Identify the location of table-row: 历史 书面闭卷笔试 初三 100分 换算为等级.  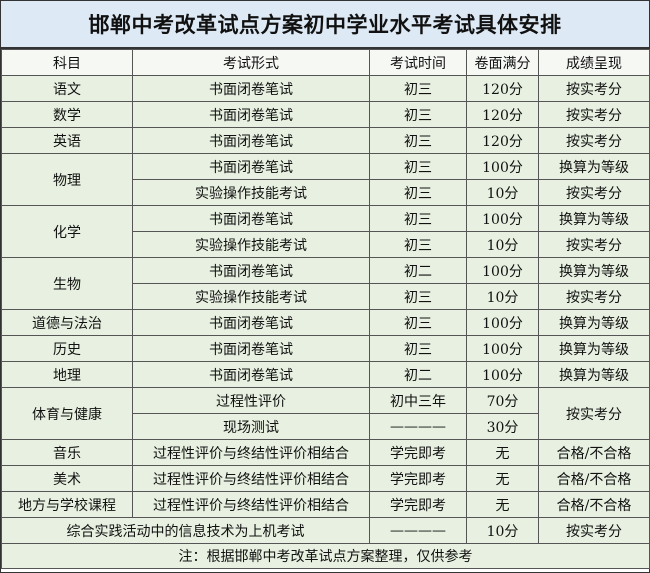
(325, 348).